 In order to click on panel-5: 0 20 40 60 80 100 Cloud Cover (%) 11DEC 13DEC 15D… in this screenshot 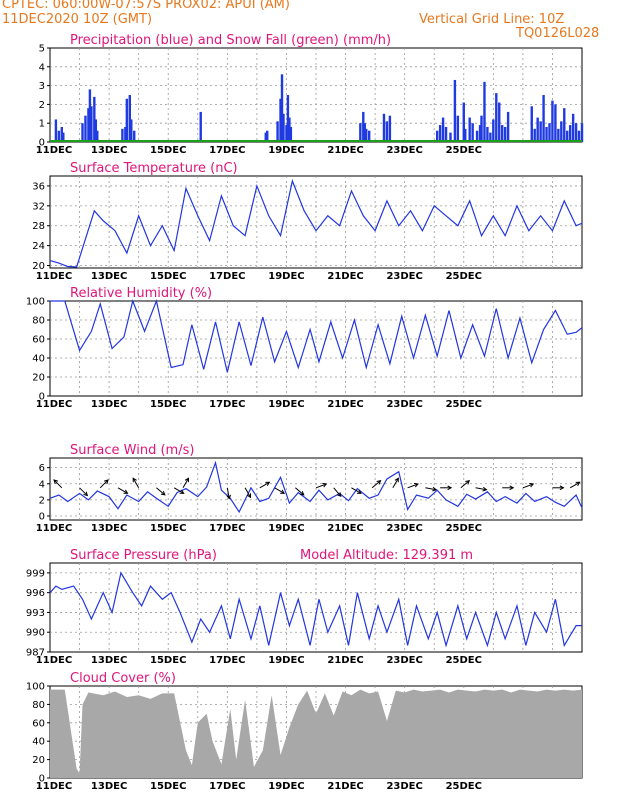, I will do `click(304, 731)`.